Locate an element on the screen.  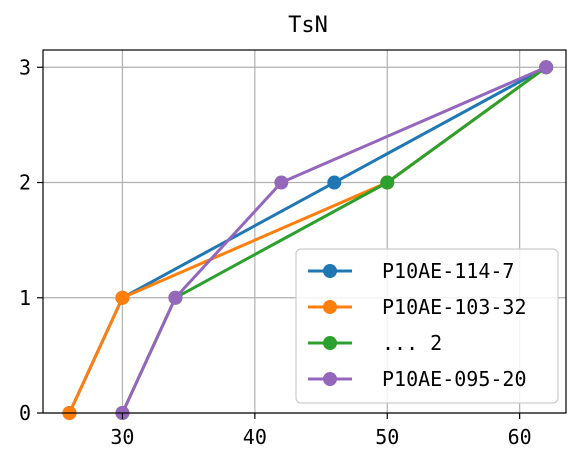
legend-label: P10AE-103-32 is located at coordinates (454, 307).